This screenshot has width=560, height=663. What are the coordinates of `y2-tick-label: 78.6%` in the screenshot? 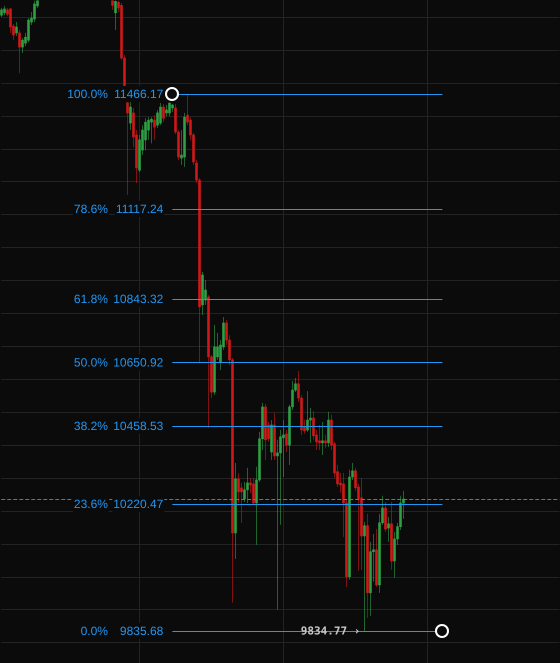 It's located at (91, 209).